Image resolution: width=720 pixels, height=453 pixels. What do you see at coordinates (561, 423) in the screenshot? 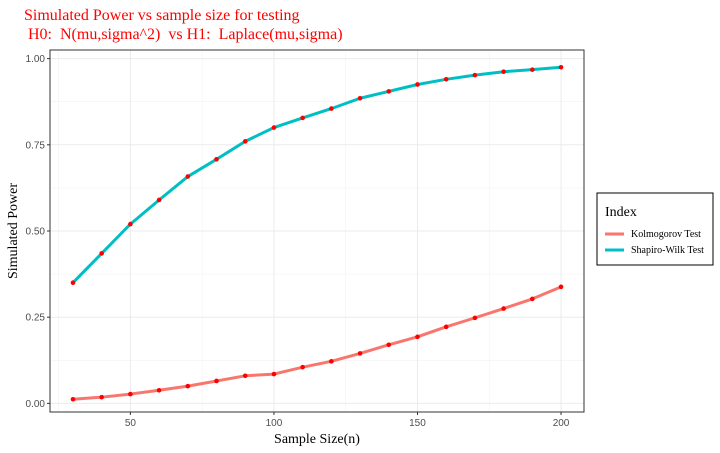
I see `x-tick-label: 200` at bounding box center [561, 423].